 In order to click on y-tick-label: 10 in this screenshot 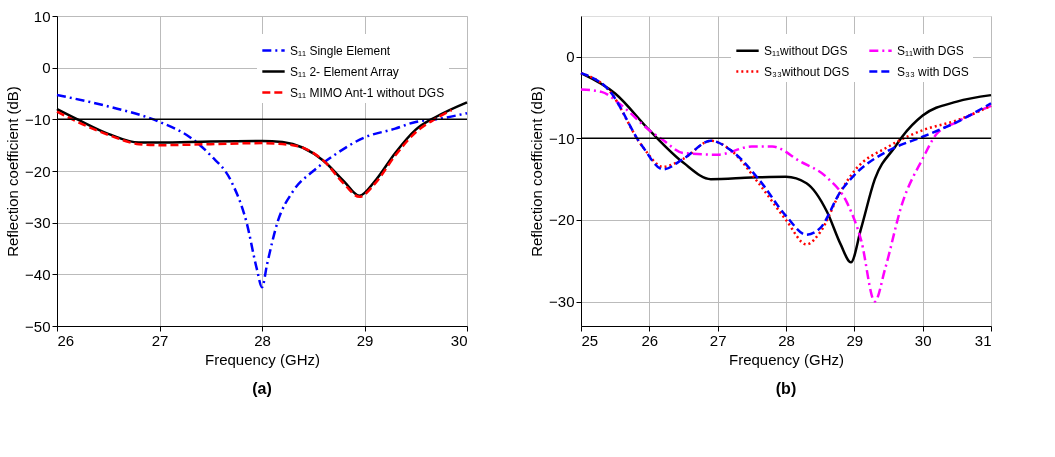, I will do `click(42, 16)`.